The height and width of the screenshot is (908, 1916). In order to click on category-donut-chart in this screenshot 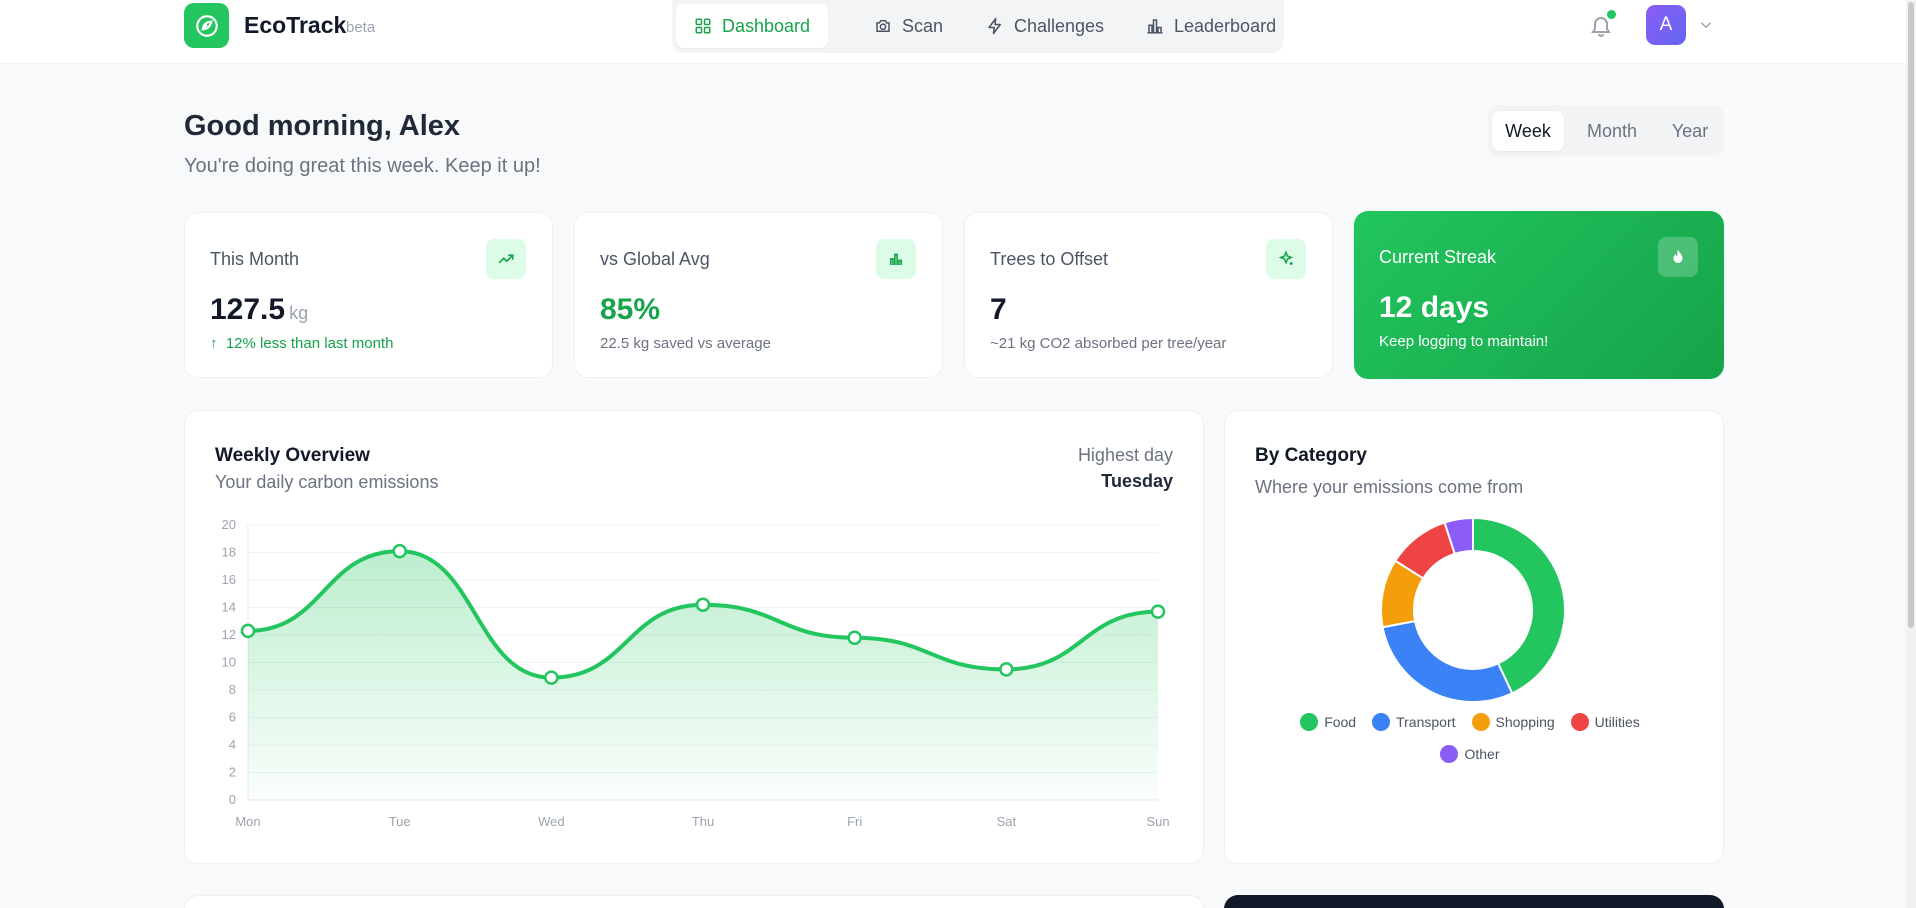, I will do `click(1473, 609)`.